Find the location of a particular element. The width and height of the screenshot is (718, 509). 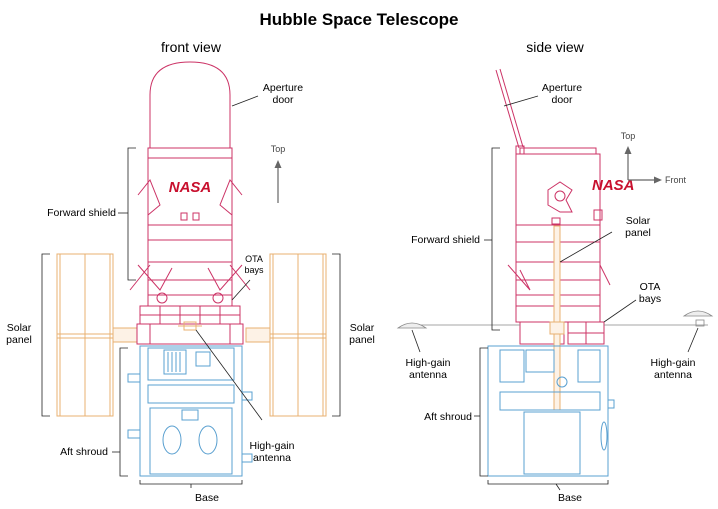

side-ota-label-1: OTA is located at coordinates (650, 287).